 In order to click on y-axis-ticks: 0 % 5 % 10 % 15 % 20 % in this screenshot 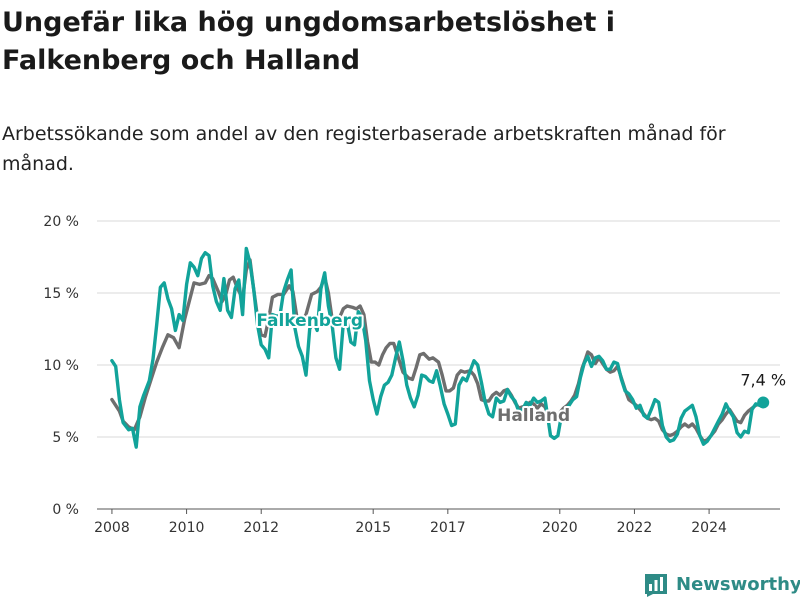, I will do `click(61, 366)`.